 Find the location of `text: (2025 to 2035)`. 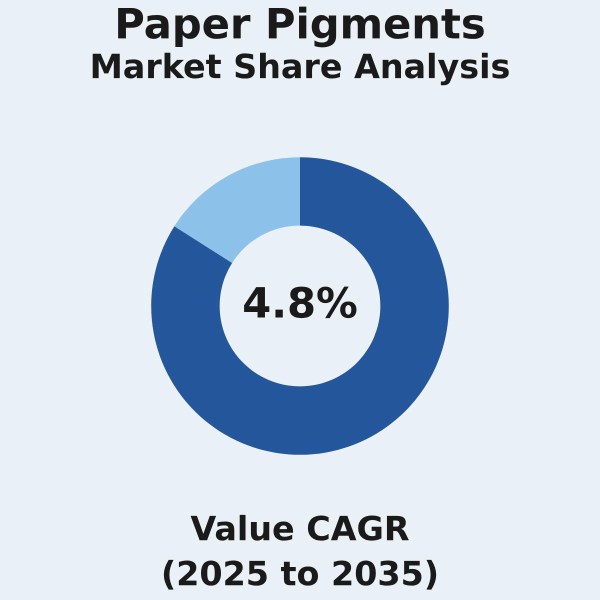

text: (2025 to 2035) is located at coordinates (300, 575).